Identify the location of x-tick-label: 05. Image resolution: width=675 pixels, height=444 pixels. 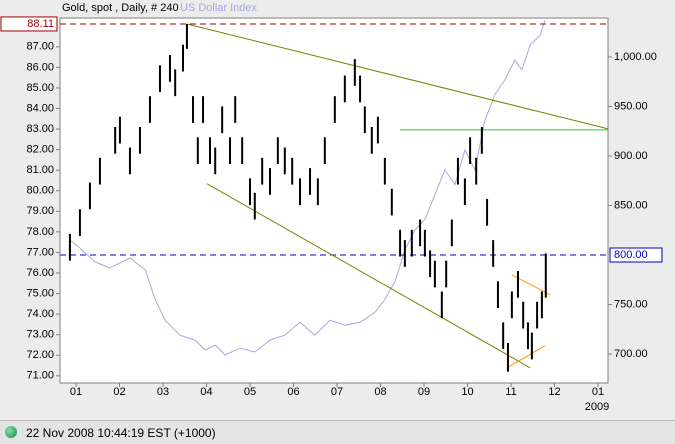
(250, 392).